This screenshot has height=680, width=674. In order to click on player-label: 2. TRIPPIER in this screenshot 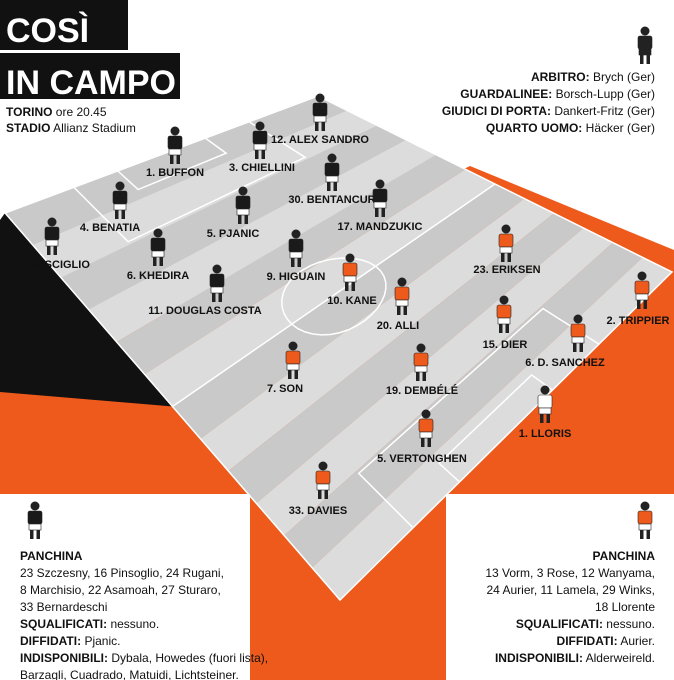, I will do `click(638, 321)`.